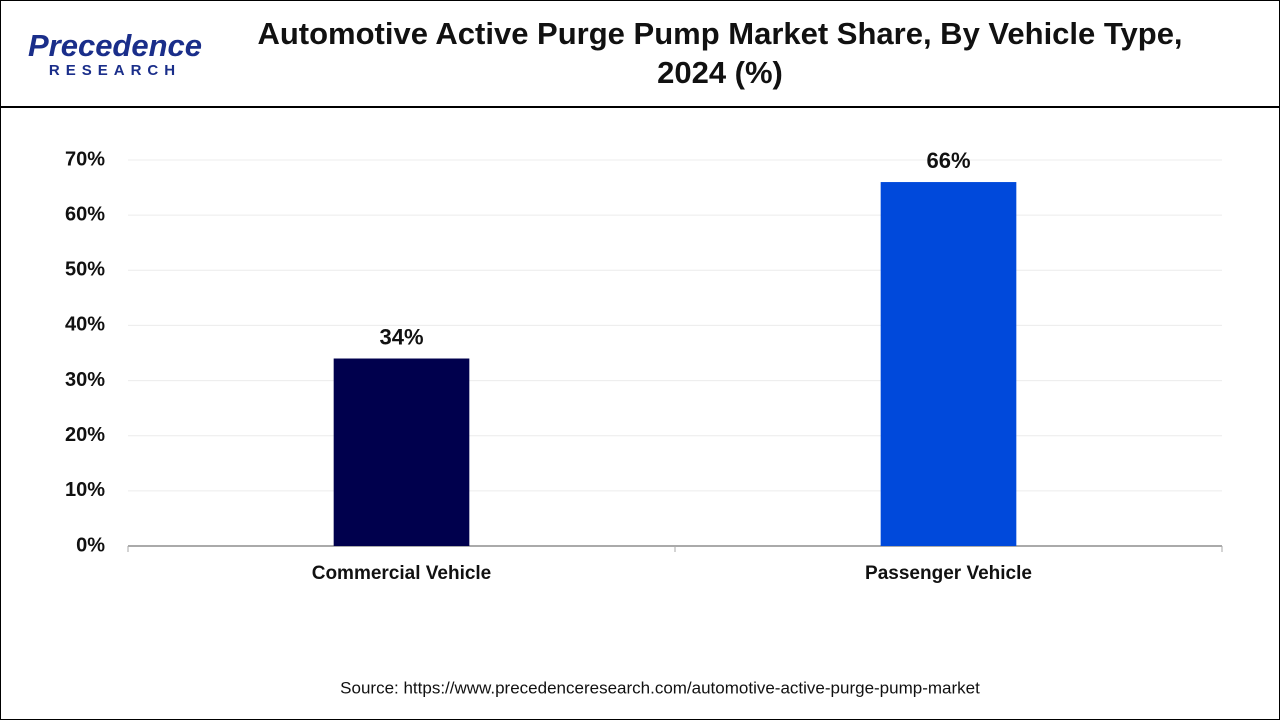  Describe the element at coordinates (85, 159) in the screenshot. I see `y-tick-label: 70%` at that location.